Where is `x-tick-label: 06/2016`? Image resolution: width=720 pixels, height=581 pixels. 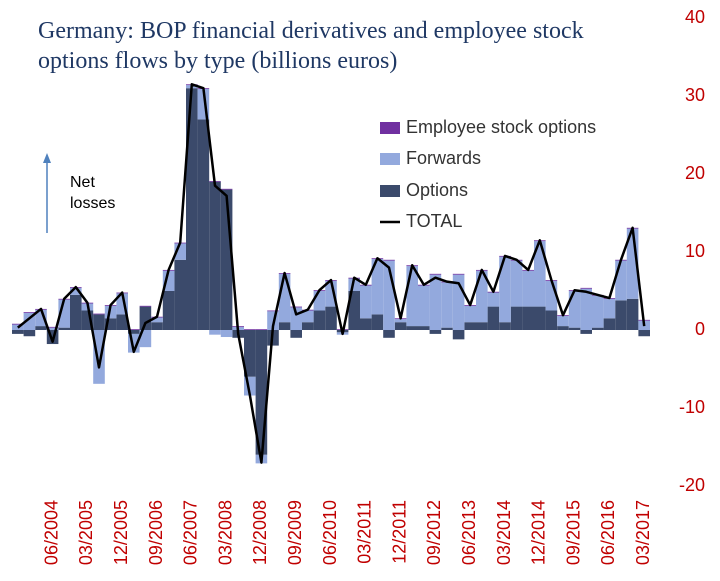 x-tick-label: 06/2016 is located at coordinates (608, 532).